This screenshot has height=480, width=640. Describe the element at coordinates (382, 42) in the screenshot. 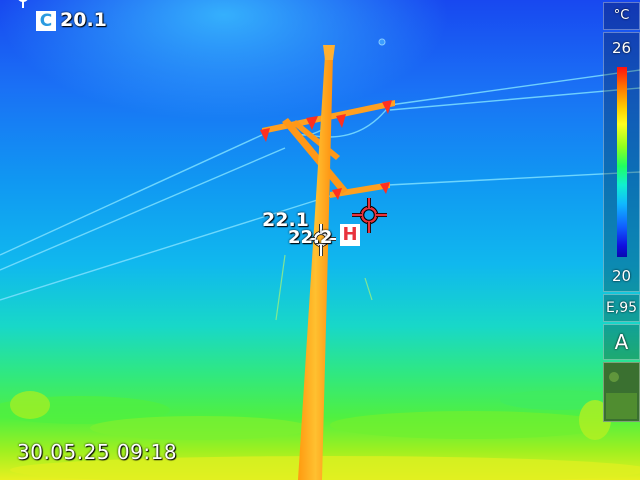

I see `reference-dot` at that location.